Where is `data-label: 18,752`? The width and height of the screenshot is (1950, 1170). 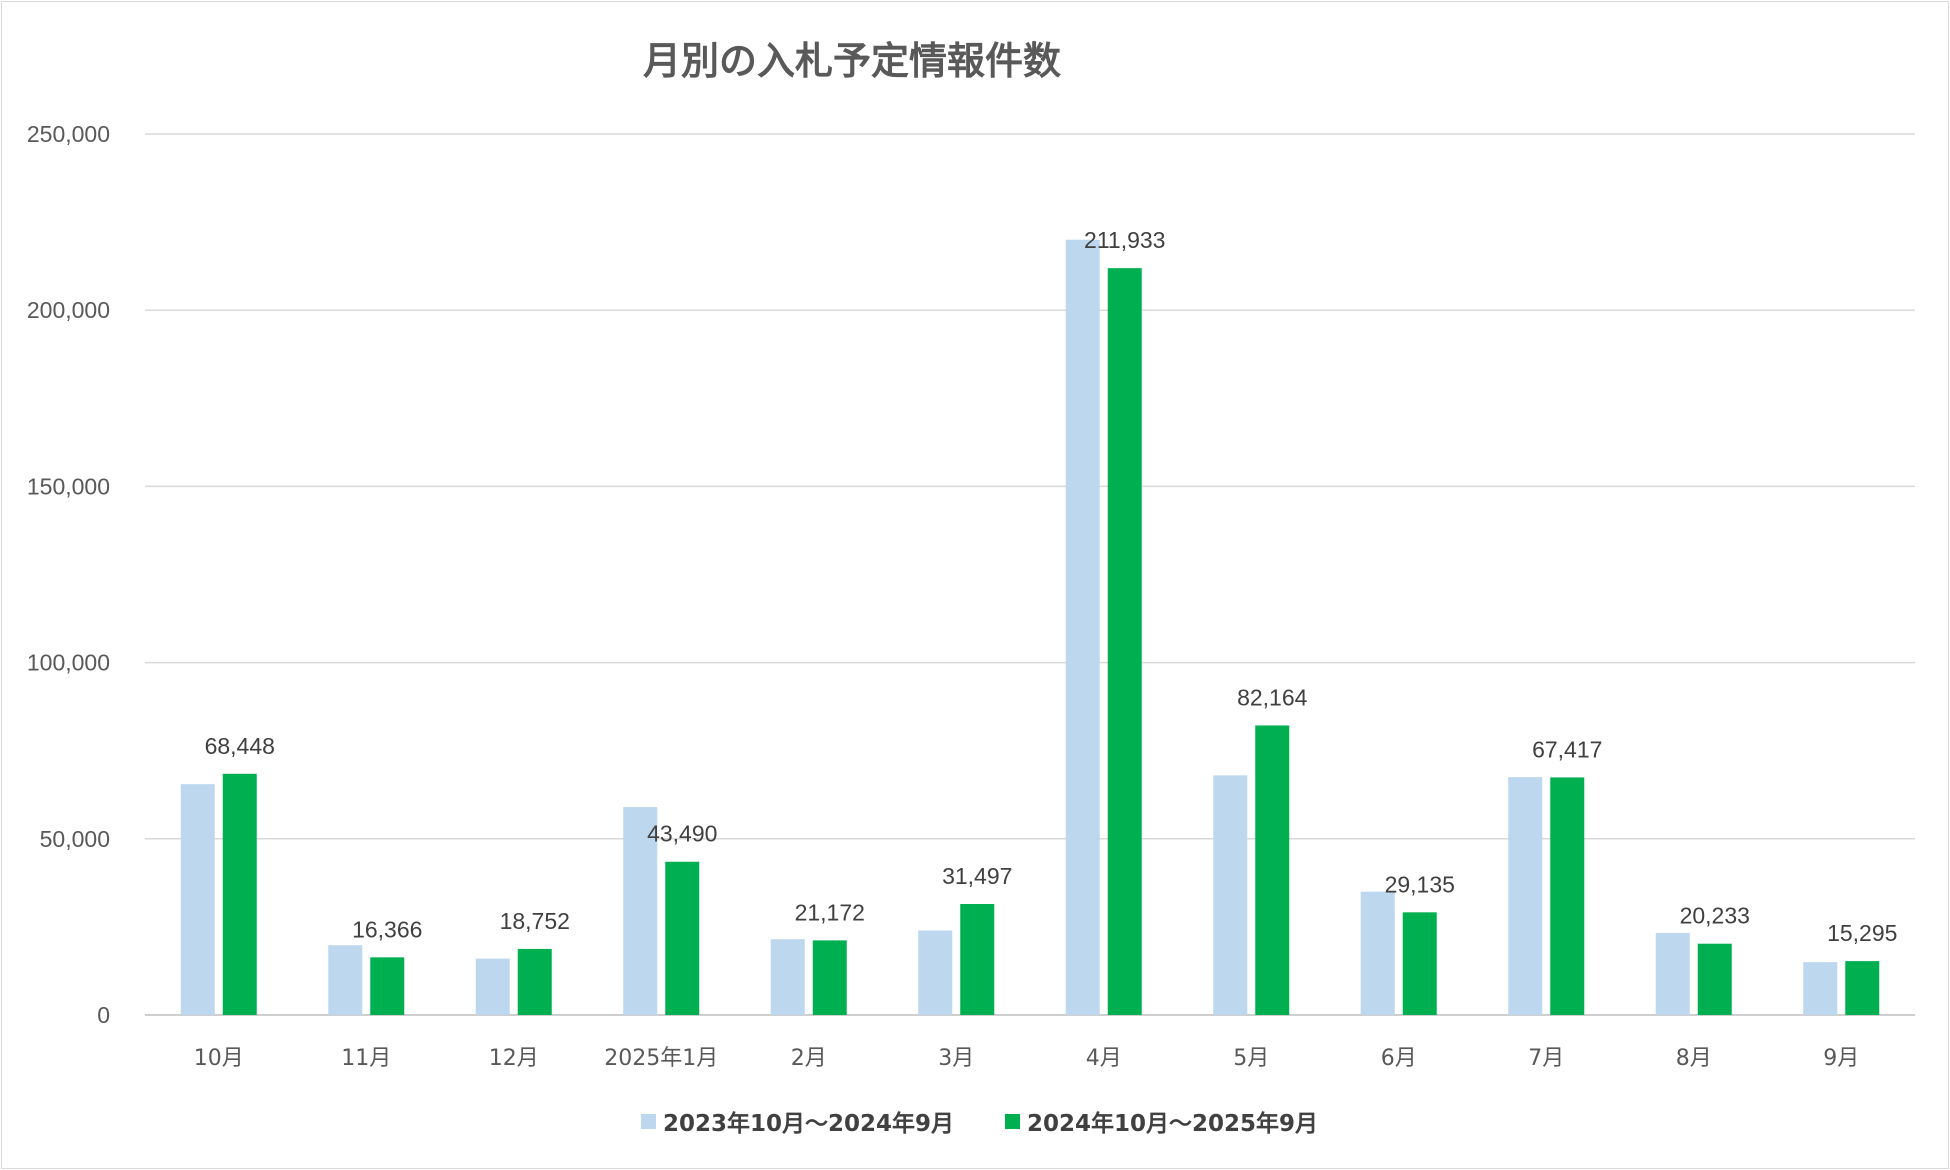
data-label: 18,752 is located at coordinates (535, 921).